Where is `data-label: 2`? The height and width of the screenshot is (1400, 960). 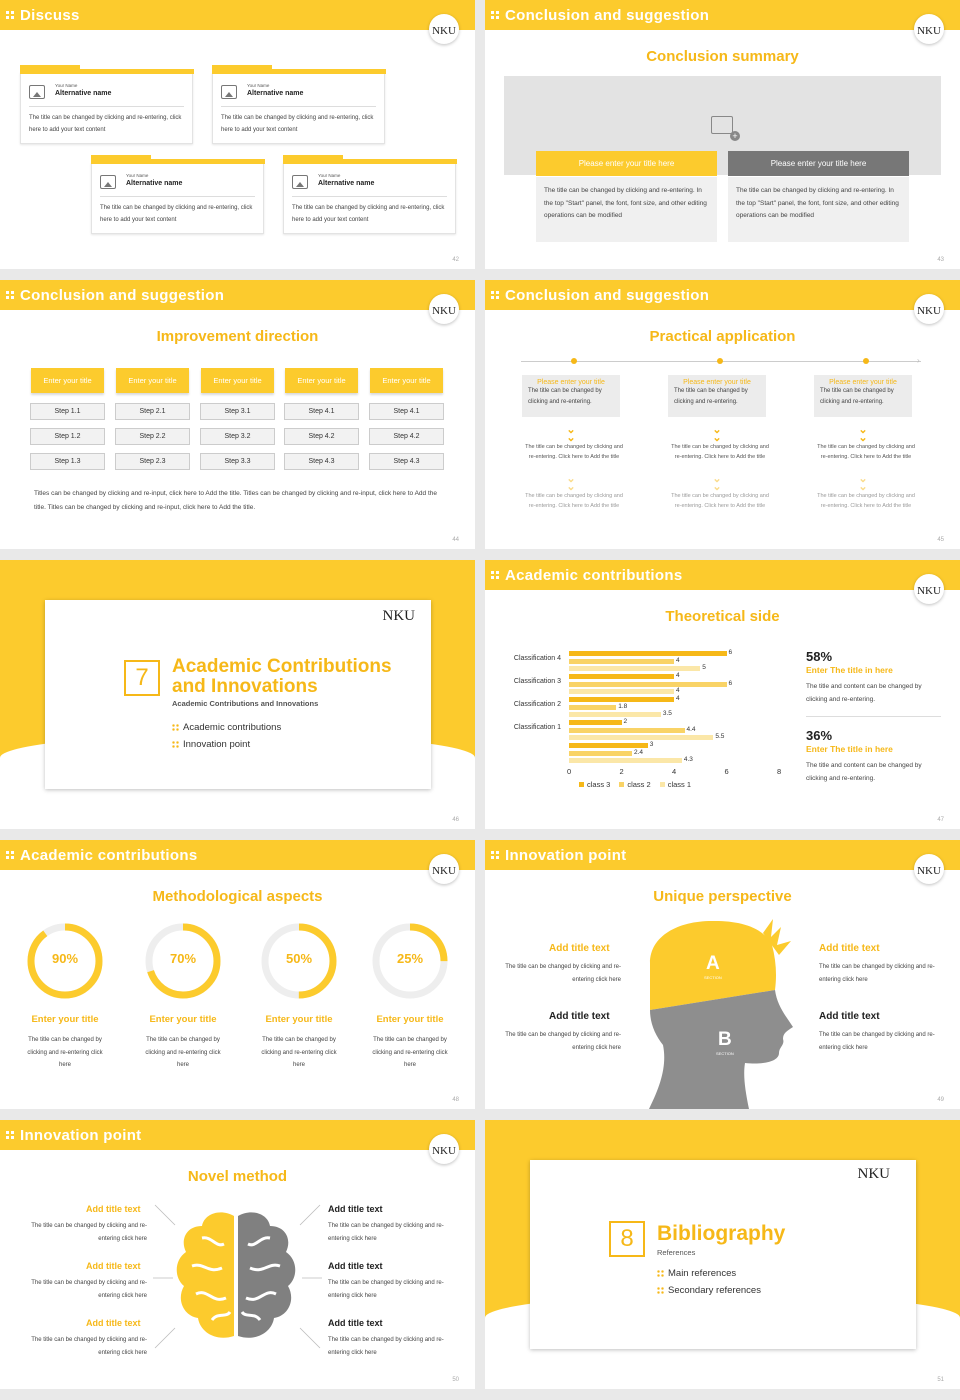
data-label: 2 is located at coordinates (625, 721).